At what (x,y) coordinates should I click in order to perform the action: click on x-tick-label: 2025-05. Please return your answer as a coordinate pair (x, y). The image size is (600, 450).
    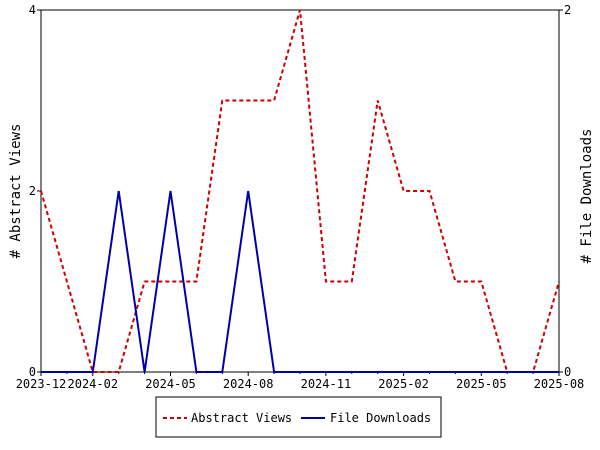
    Looking at the image, I should click on (481, 384).